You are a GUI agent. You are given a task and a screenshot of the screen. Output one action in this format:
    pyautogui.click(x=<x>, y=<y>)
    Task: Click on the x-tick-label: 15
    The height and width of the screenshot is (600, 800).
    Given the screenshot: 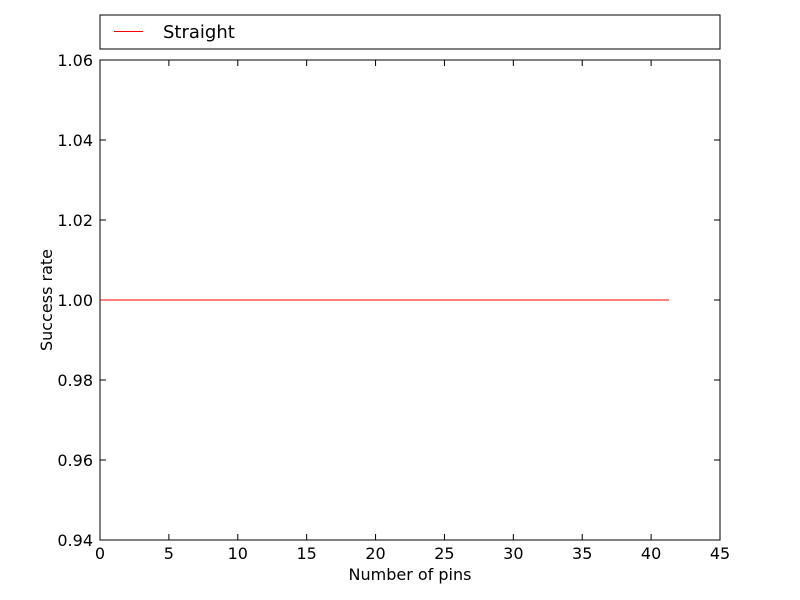 What is the action you would take?
    pyautogui.click(x=306, y=553)
    